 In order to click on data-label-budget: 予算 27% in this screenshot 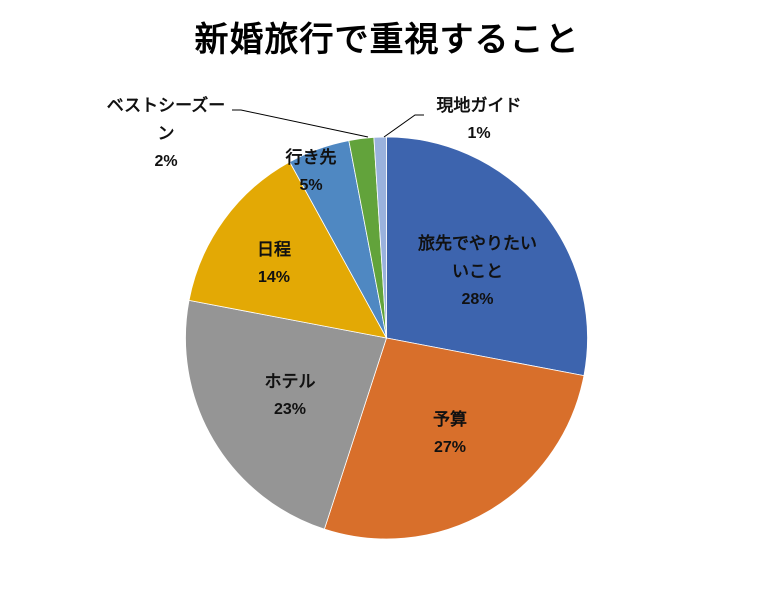, I will do `click(450, 433)`.